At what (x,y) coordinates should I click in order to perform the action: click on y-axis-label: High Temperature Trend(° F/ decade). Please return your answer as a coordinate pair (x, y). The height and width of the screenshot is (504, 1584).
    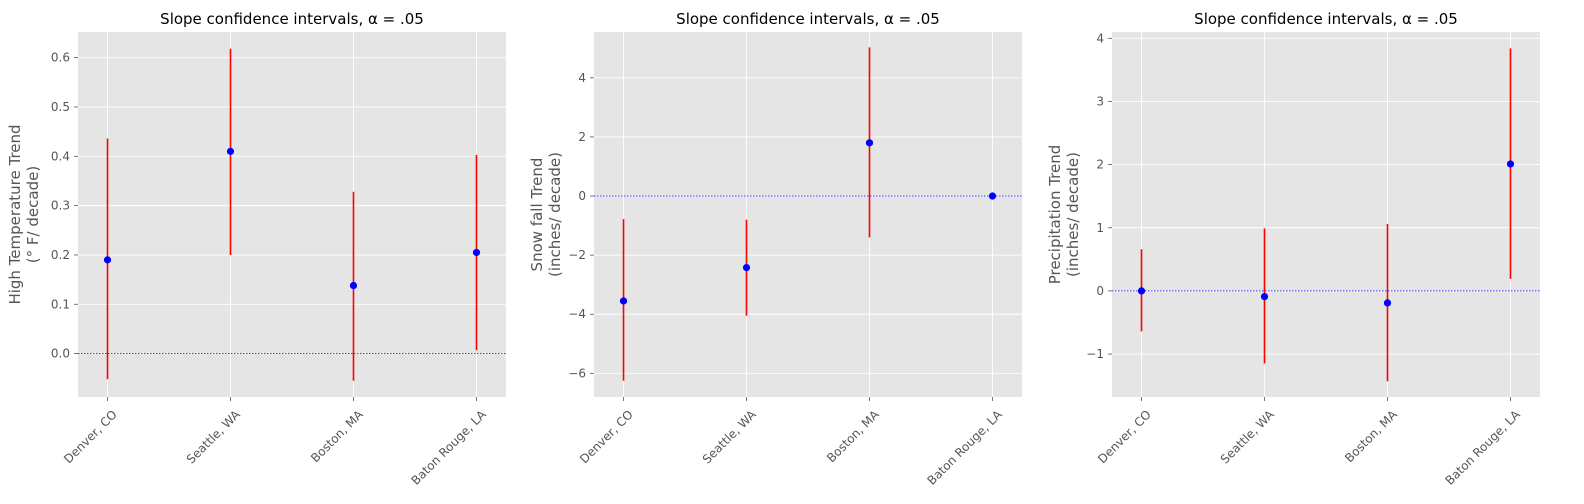
    Looking at the image, I should click on (24, 214).